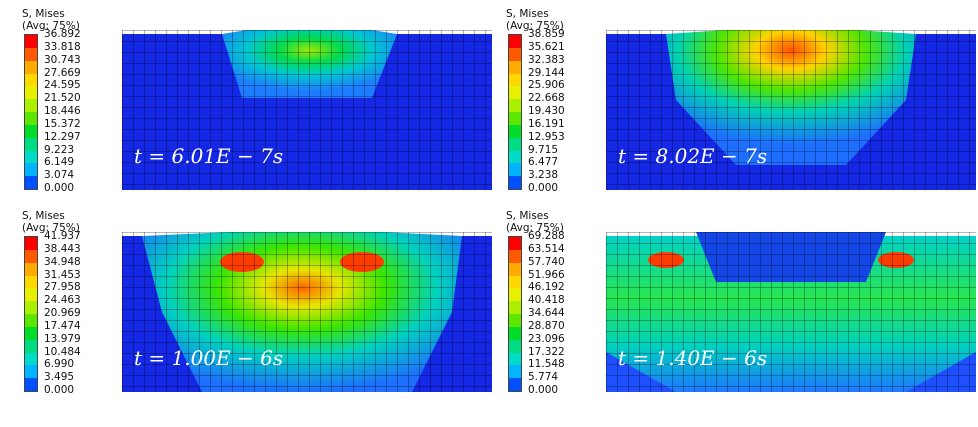 Image resolution: width=978 pixels, height=427 pixels. Describe the element at coordinates (546, 261) in the screenshot. I see `legend-value: 57.740` at that location.